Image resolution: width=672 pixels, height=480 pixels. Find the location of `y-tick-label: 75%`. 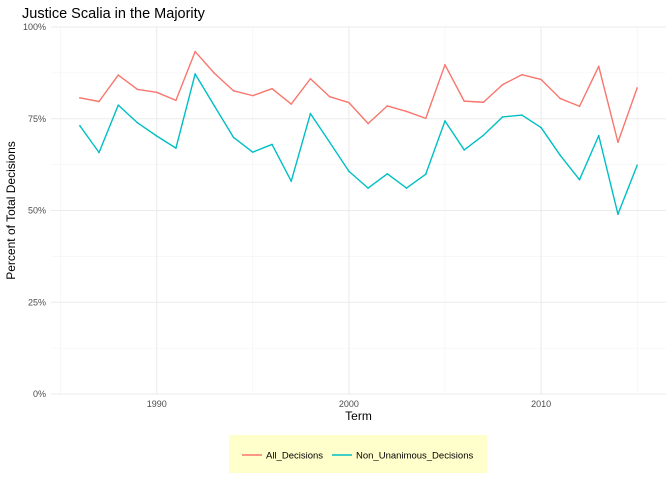

y-tick-label: 75% is located at coordinates (37, 119).